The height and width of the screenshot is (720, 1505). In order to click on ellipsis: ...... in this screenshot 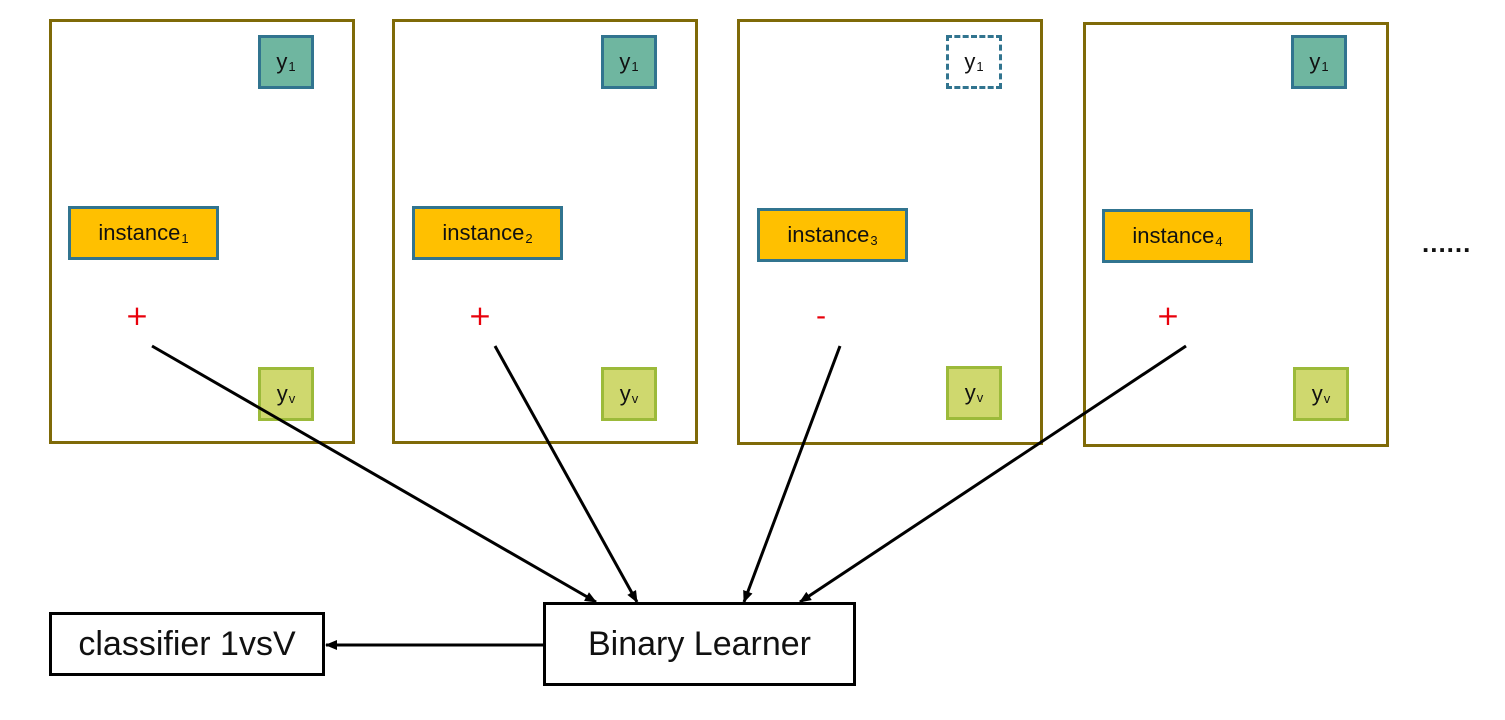, I will do `click(1447, 243)`.